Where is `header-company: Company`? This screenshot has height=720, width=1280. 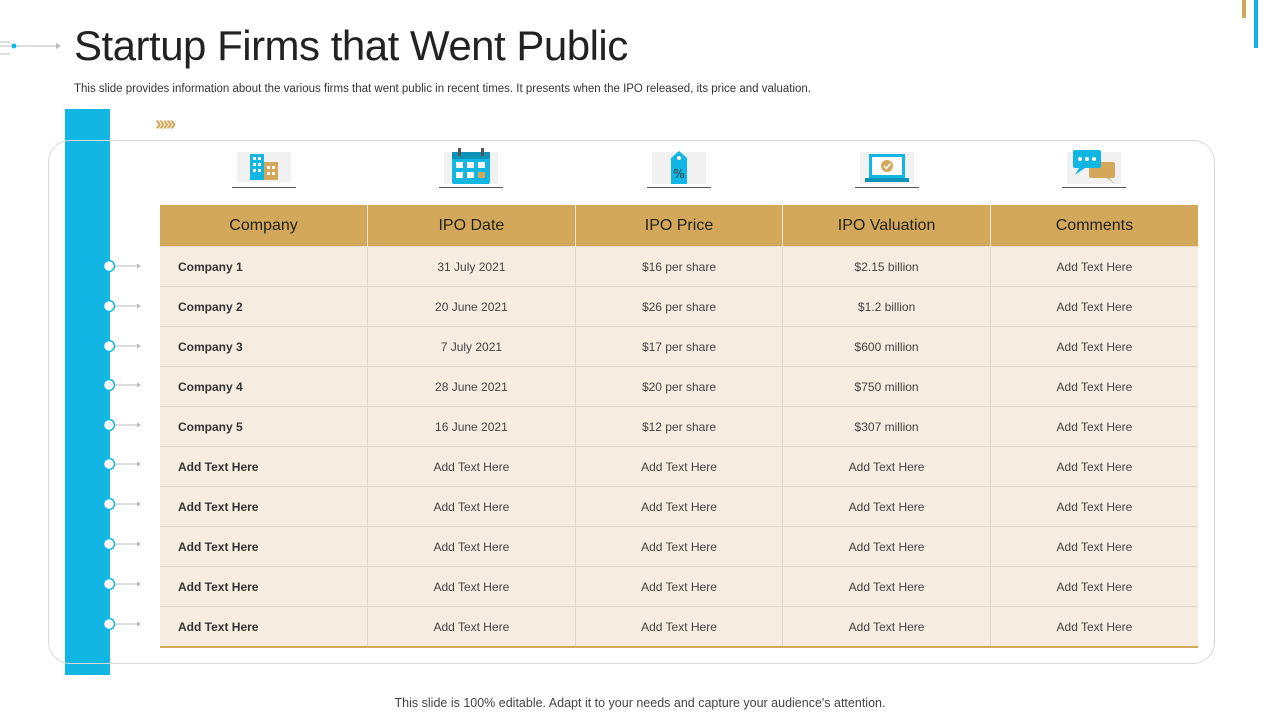
header-company: Company is located at coordinates (264, 226).